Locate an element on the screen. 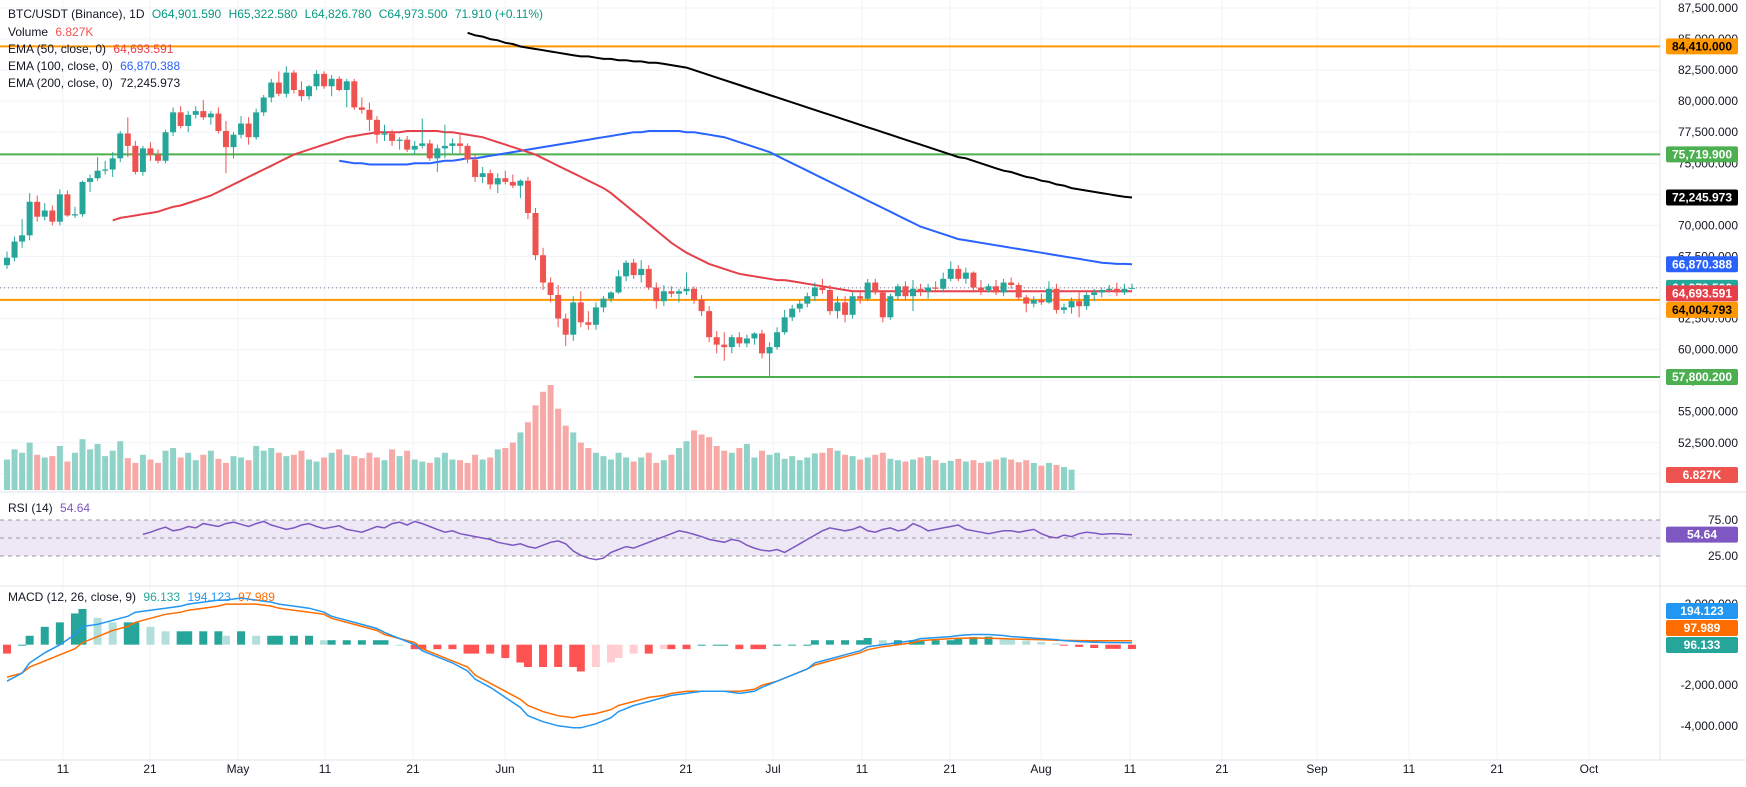  ema100-line is located at coordinates (736, 198).